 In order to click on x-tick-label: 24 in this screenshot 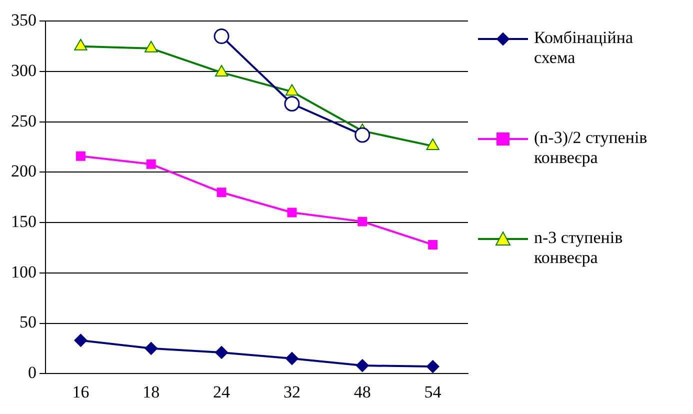, I will do `click(222, 392)`.